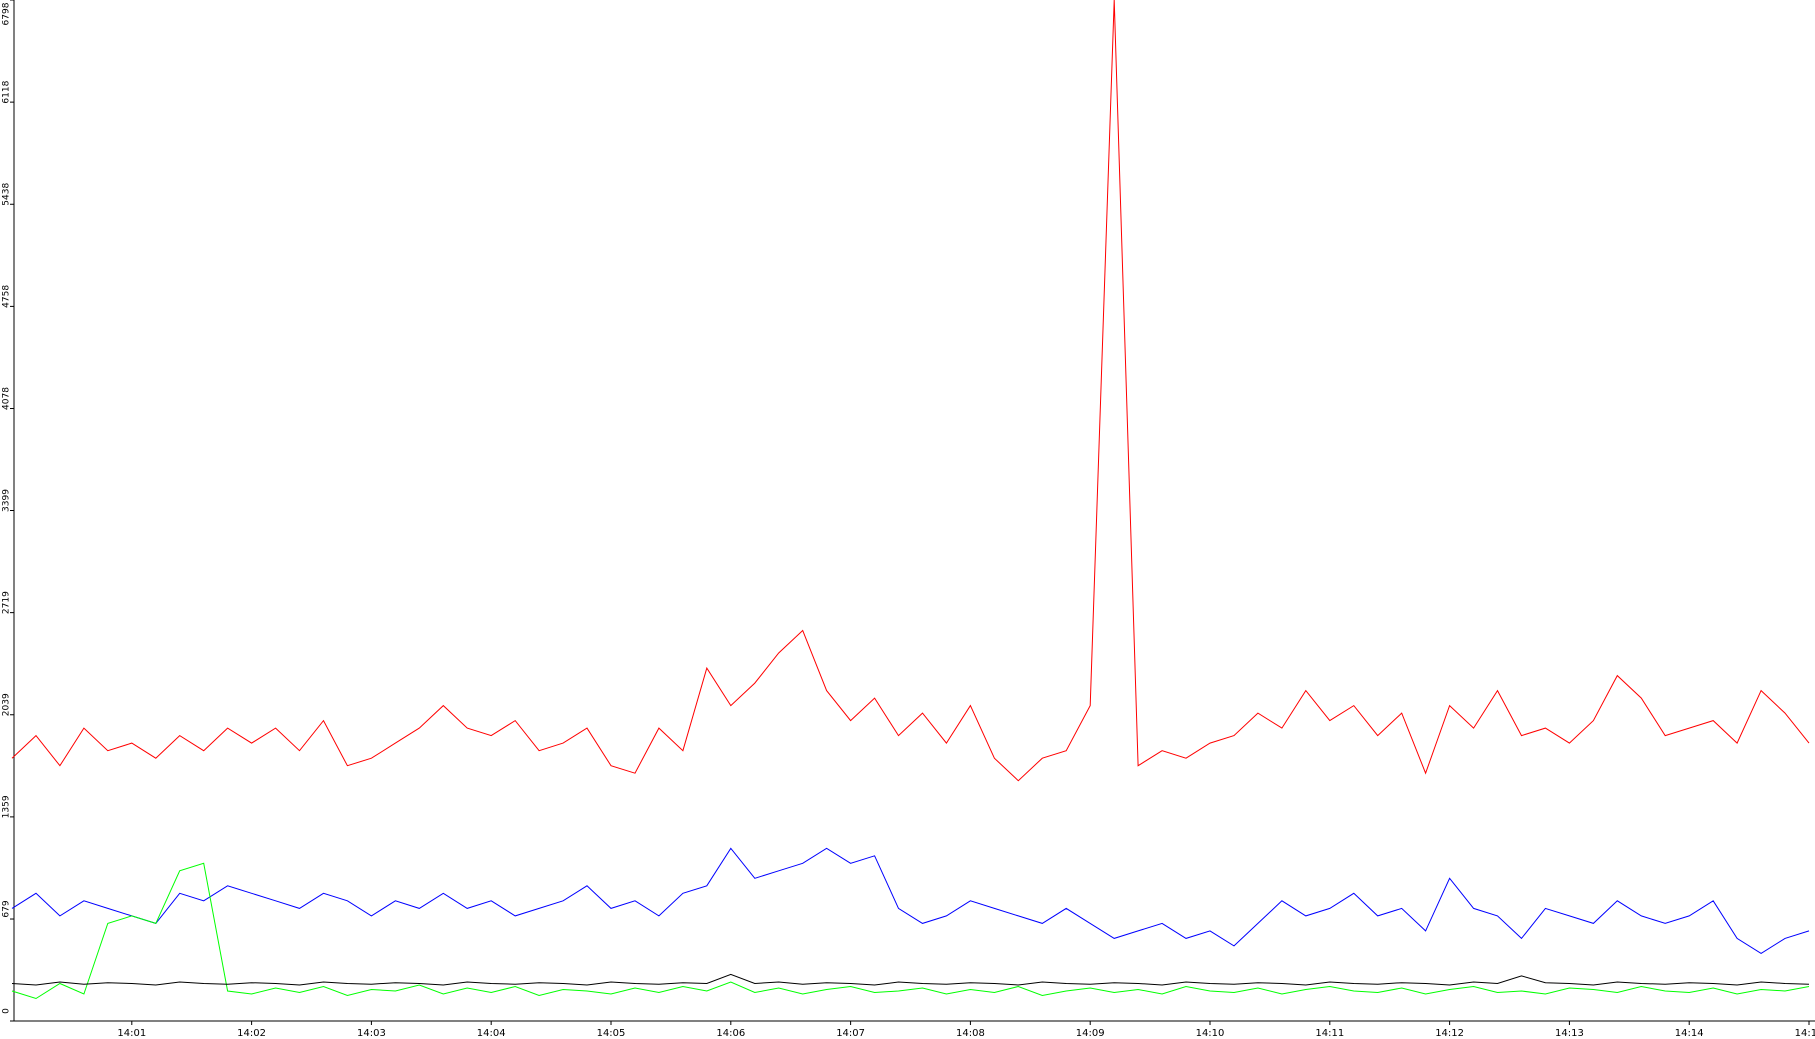 Image resolution: width=1815 pixels, height=1039 pixels. Describe the element at coordinates (730, 1033) in the screenshot. I see `x-tick-label: 14:06` at that location.